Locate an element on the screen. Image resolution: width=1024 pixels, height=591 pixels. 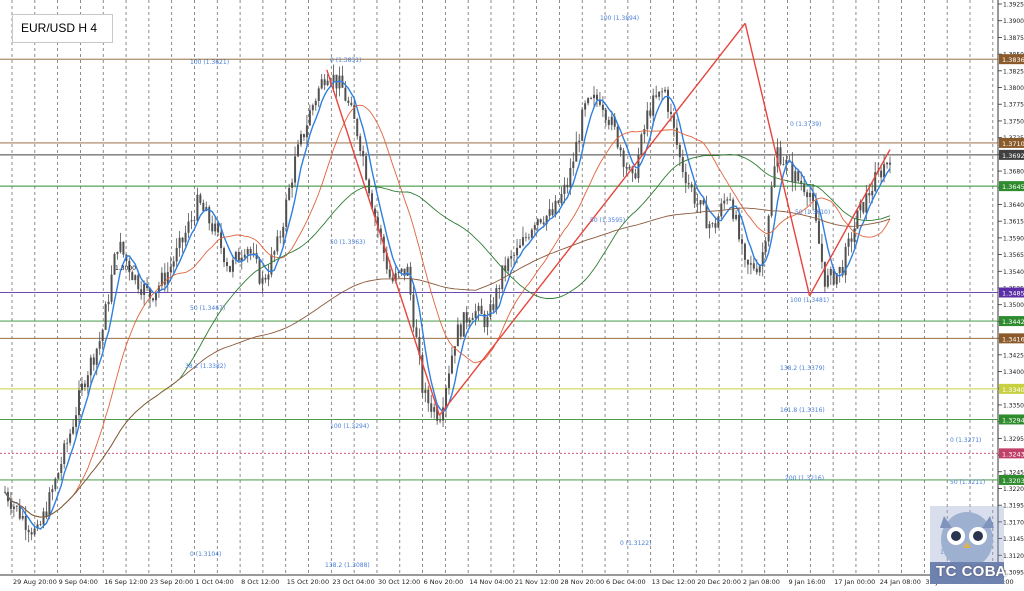
price-marker-label: 1.3294 is located at coordinates (1013, 420).